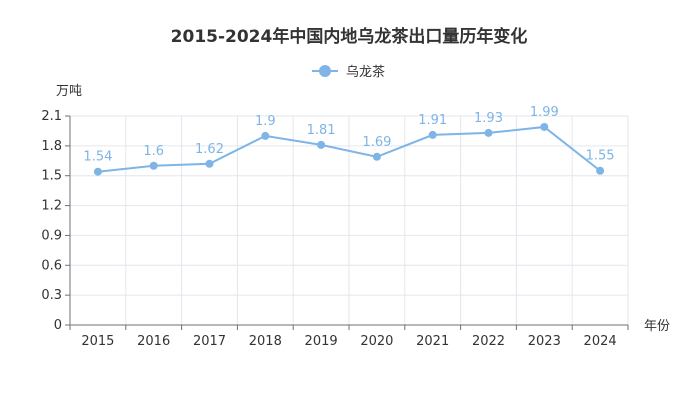 Image resolution: width=698 pixels, height=407 pixels. What do you see at coordinates (600, 341) in the screenshot?
I see `x-tick-label: 2024` at bounding box center [600, 341].